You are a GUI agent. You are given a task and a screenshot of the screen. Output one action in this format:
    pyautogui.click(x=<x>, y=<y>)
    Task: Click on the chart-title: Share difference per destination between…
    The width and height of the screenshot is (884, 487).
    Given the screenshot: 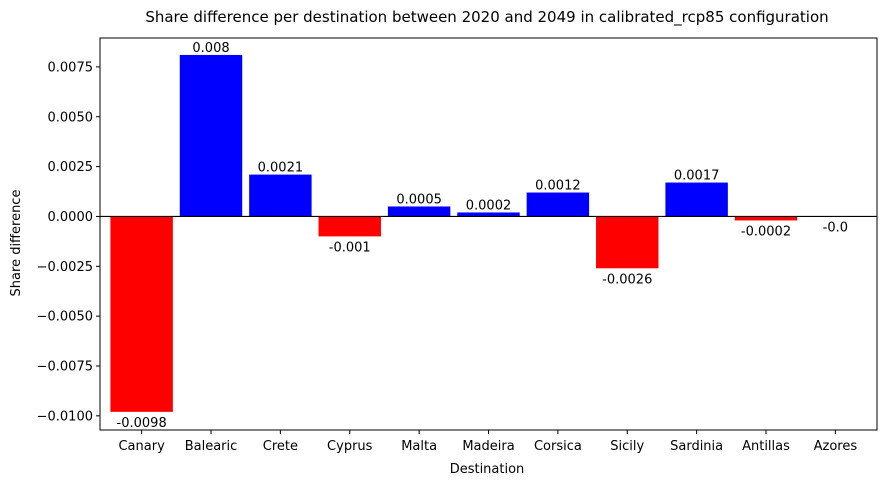 What is the action you would take?
    pyautogui.click(x=486, y=17)
    